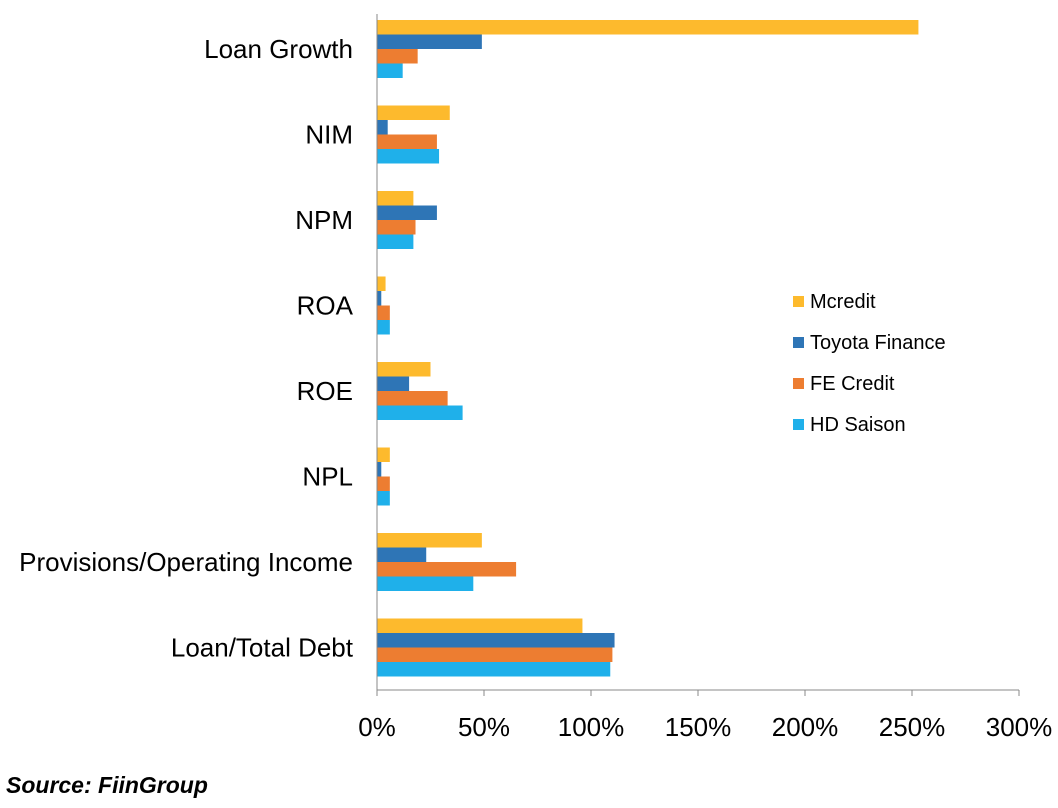 Image resolution: width=1058 pixels, height=808 pixels. I want to click on bar-fe-credit-loan-growth, so click(397, 56).